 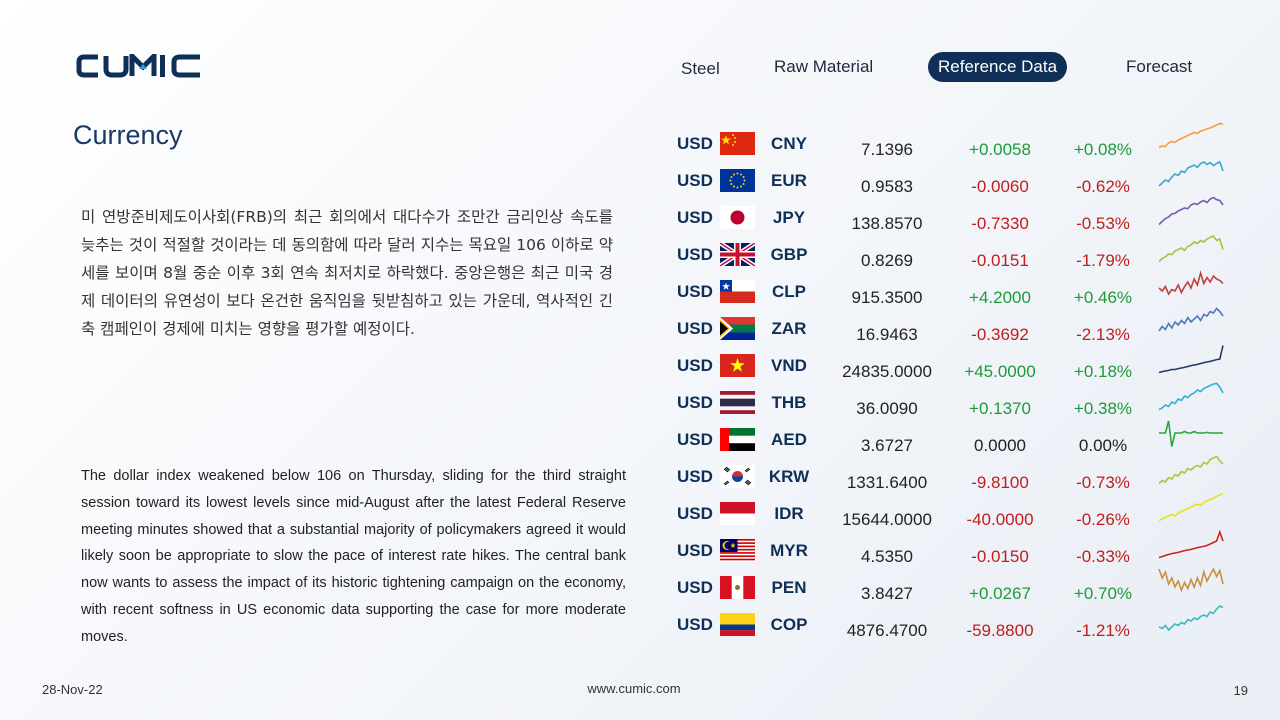 I want to click on exchange-rate: 1331.6400, so click(x=887, y=482).